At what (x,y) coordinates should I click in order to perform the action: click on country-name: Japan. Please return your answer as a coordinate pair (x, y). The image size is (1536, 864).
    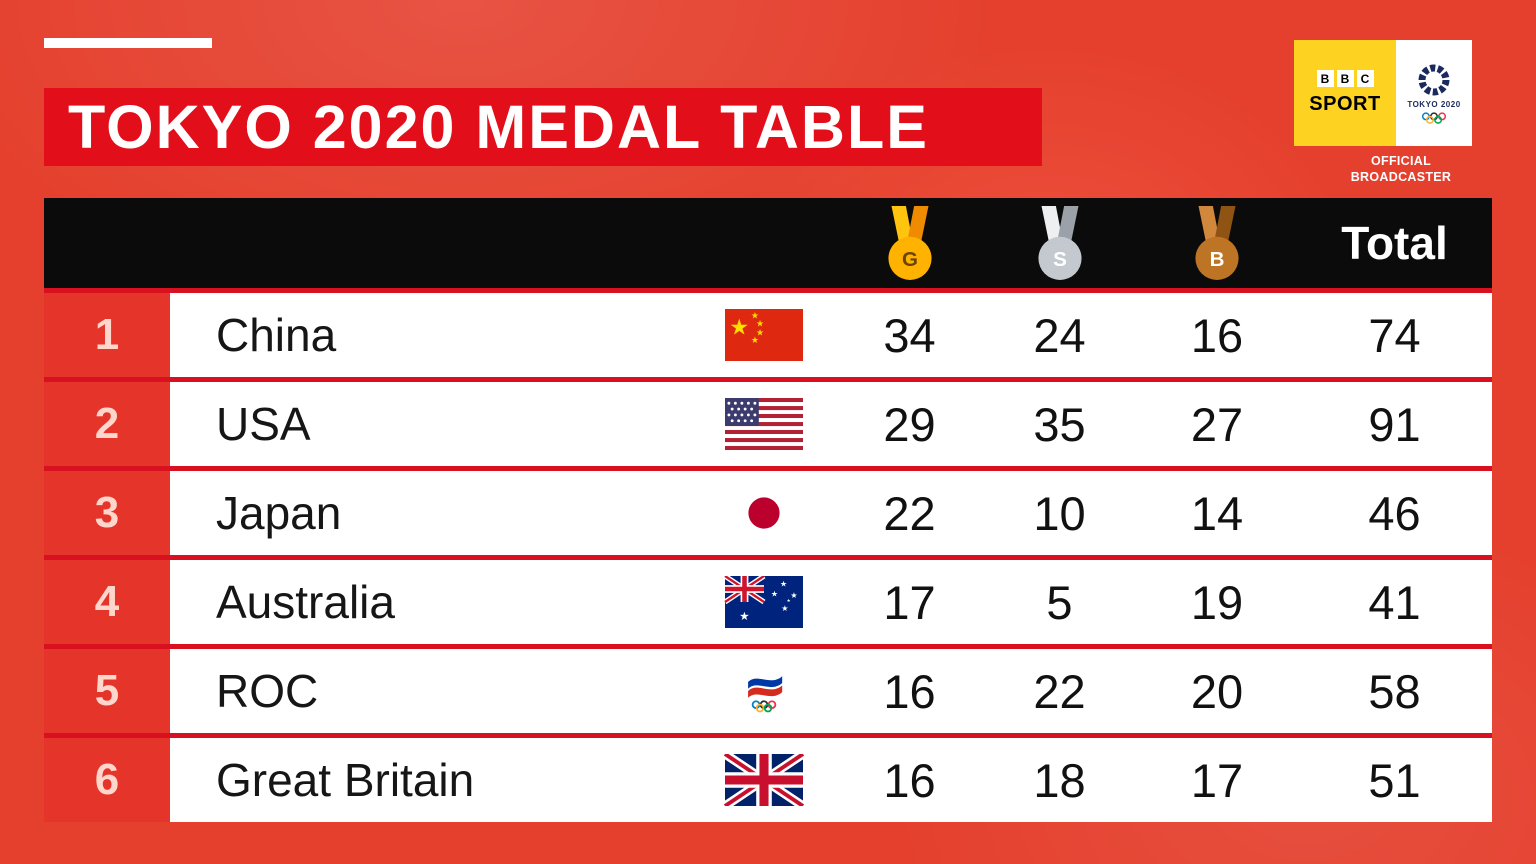
    Looking at the image, I should click on (279, 513).